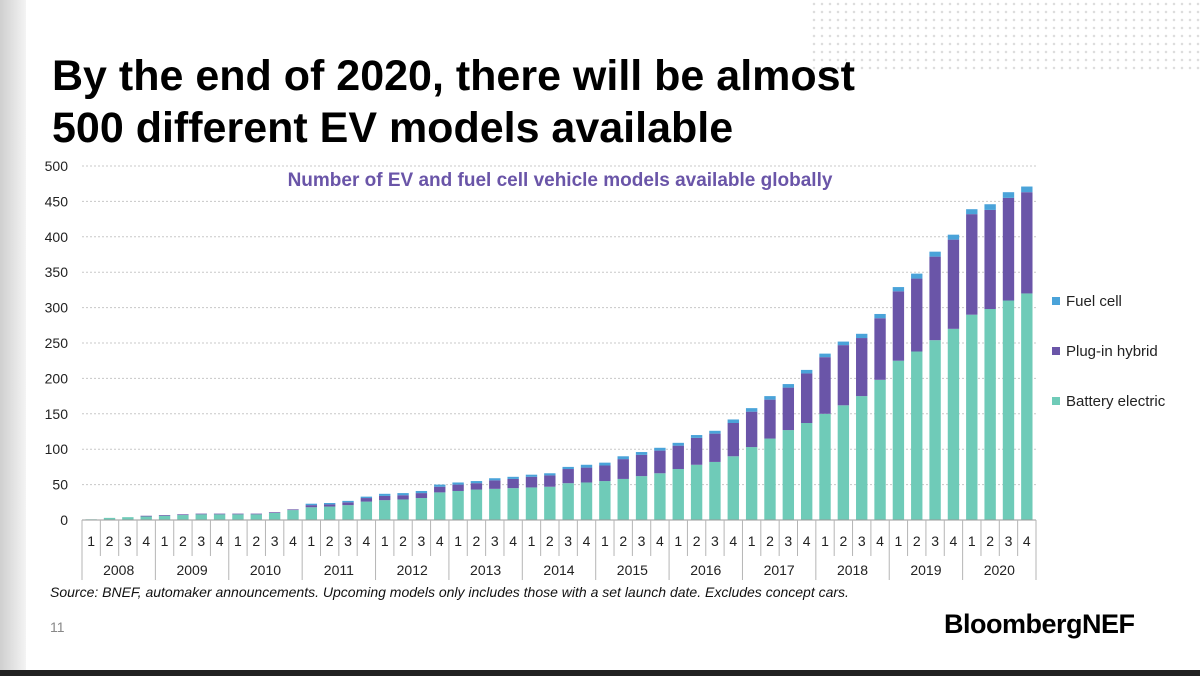  Describe the element at coordinates (393, 128) in the screenshot. I see `slide-title-line-2: 500 different EV models available` at that location.